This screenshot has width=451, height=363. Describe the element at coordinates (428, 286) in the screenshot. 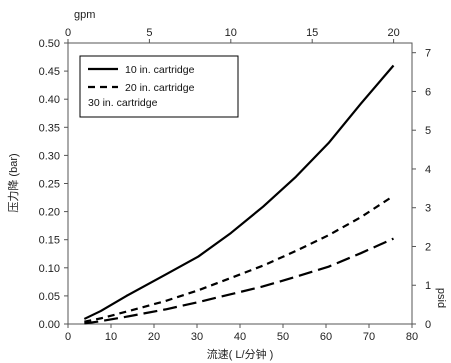

I see `right-y-tick-label: 1` at that location.